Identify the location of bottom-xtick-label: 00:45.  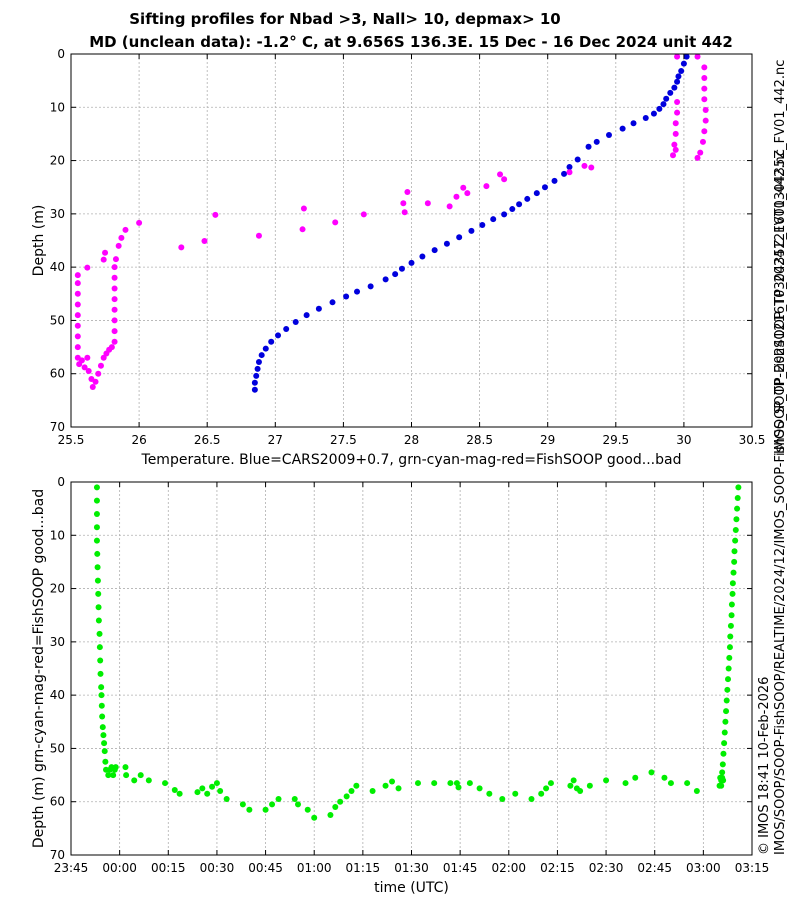
(265, 868).